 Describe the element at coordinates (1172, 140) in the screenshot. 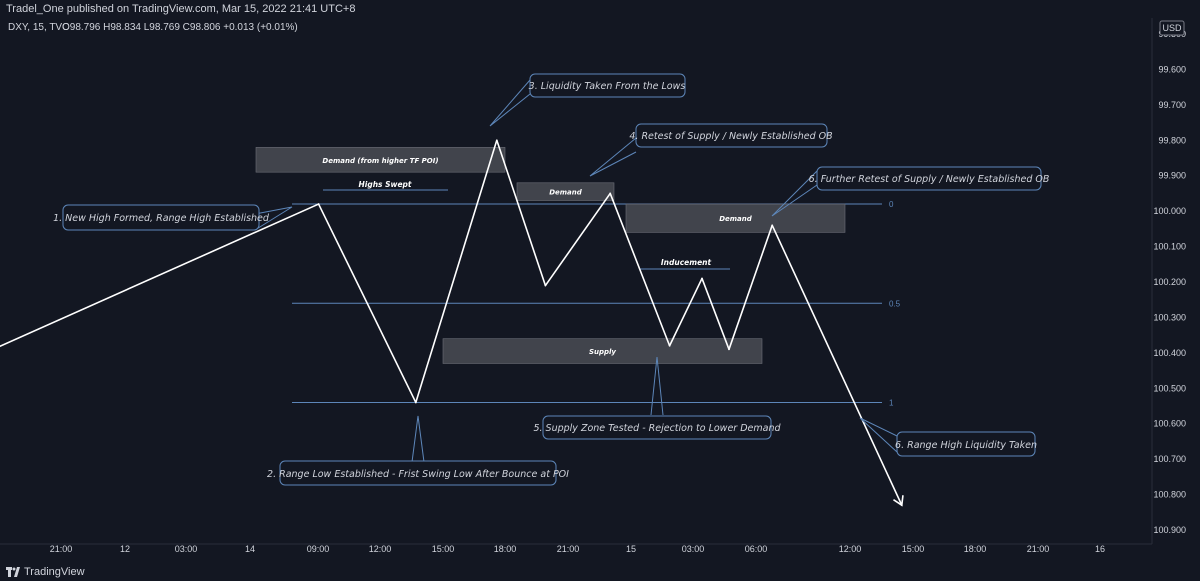

I see `price-tick-label: 99.800` at that location.